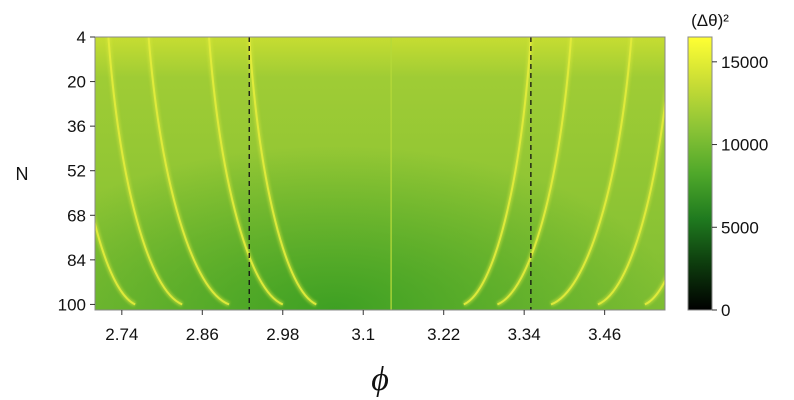 The image size is (794, 400). Describe the element at coordinates (740, 227) in the screenshot. I see `colorbar-tick-label: 5000` at that location.